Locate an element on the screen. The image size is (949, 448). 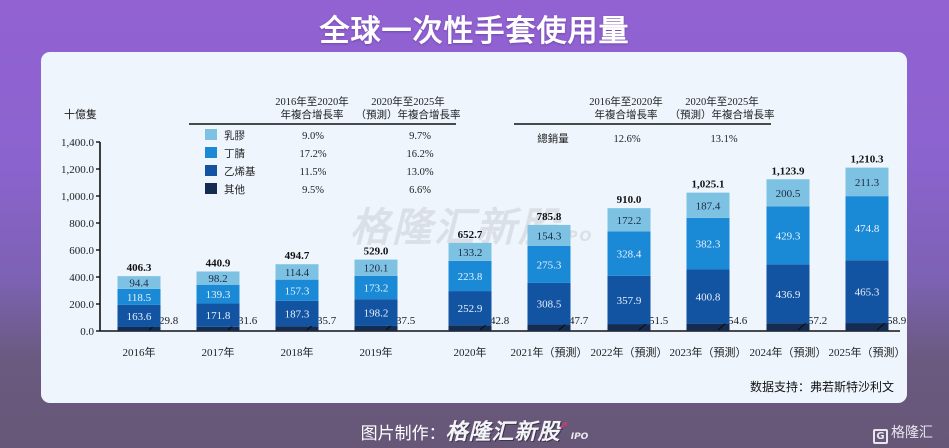
legend-cagr-2016-2020: 11.5% is located at coordinates (313, 172).